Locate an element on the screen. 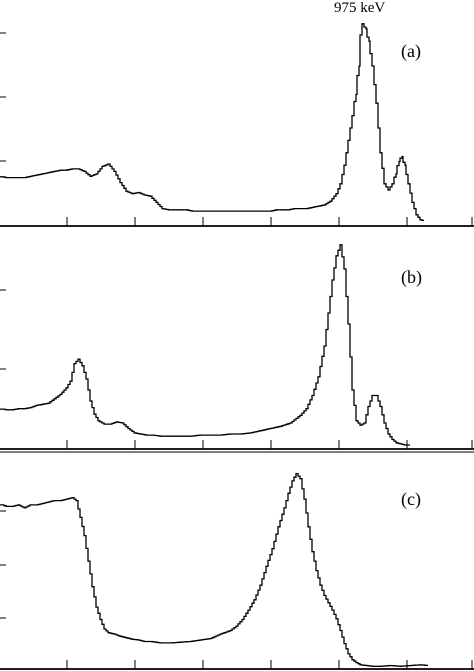  panel-b-y-ticks is located at coordinates (3, 329).